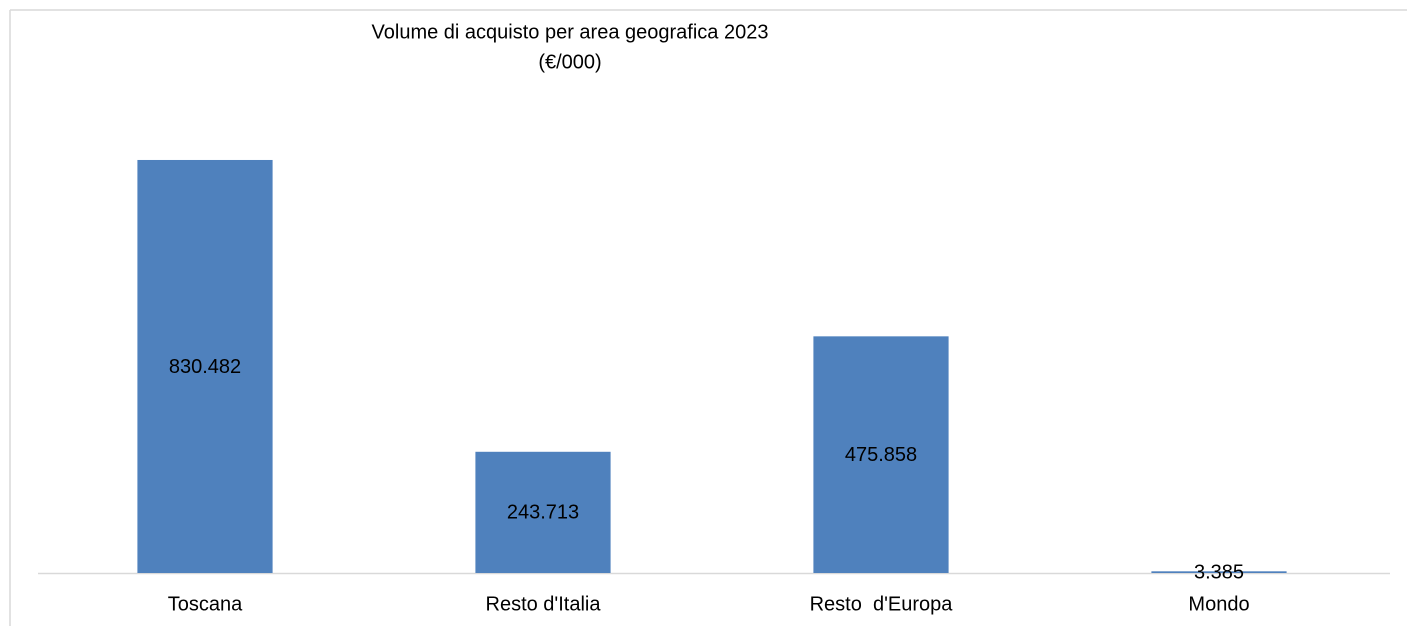  I want to click on data-label: 243.713, so click(543, 513).